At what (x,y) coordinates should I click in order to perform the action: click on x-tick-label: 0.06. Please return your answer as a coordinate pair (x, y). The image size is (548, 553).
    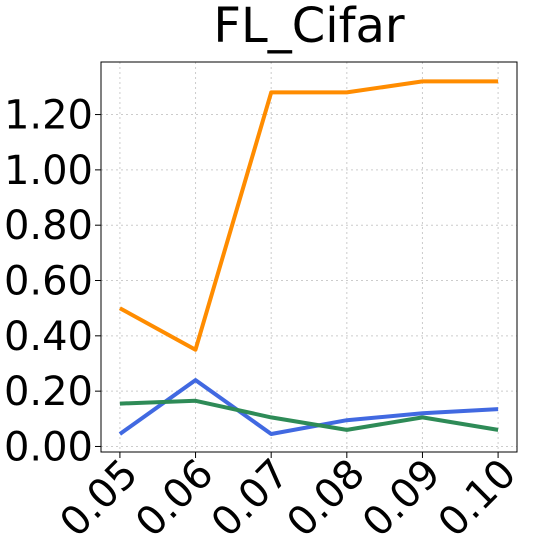
    Looking at the image, I should click on (175, 499).